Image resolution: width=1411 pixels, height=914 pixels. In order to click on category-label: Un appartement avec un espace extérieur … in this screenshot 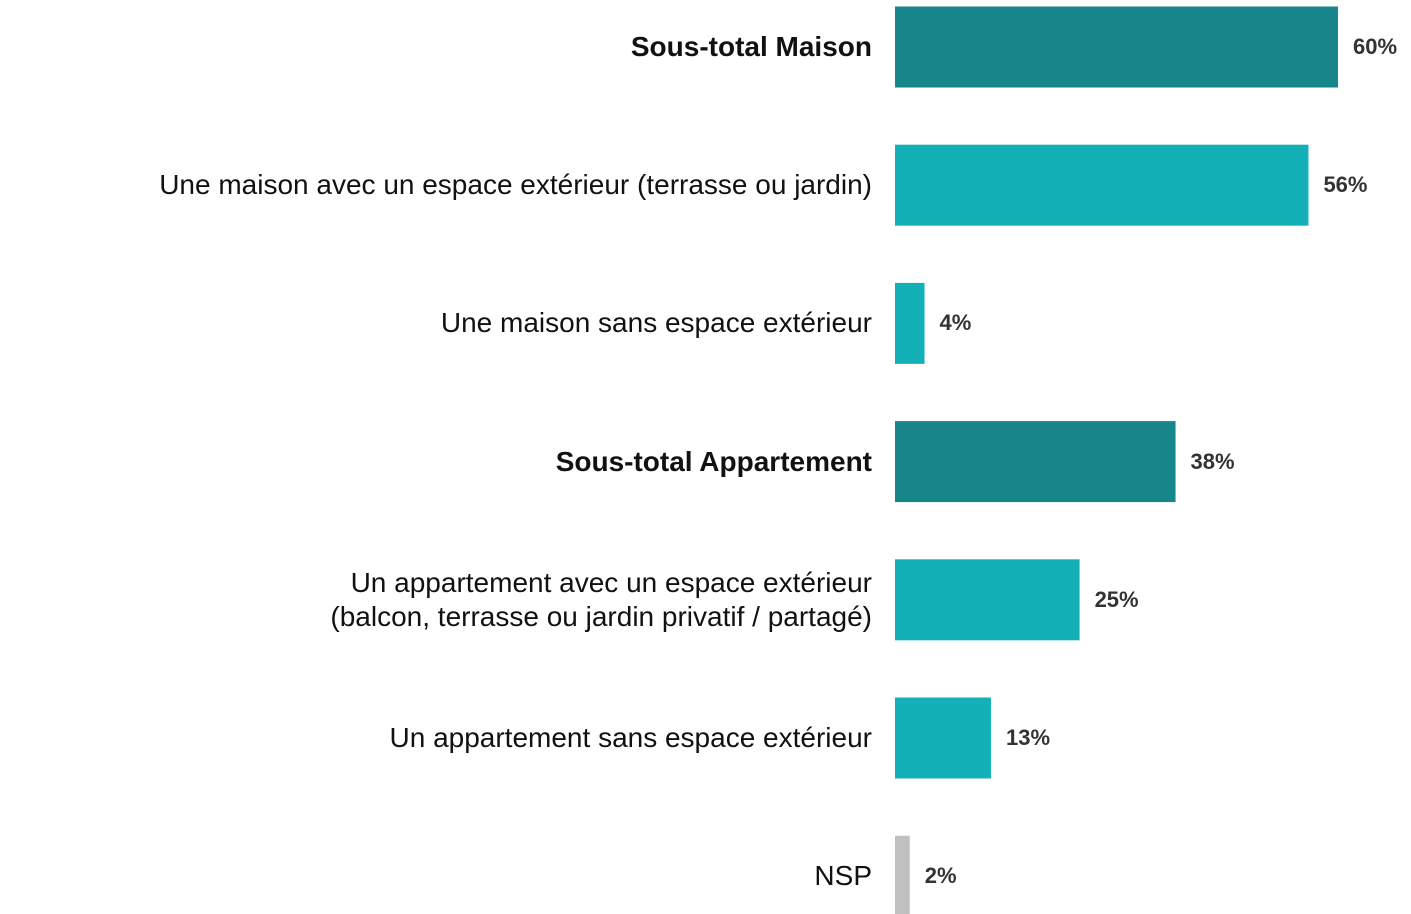, I will do `click(601, 599)`.